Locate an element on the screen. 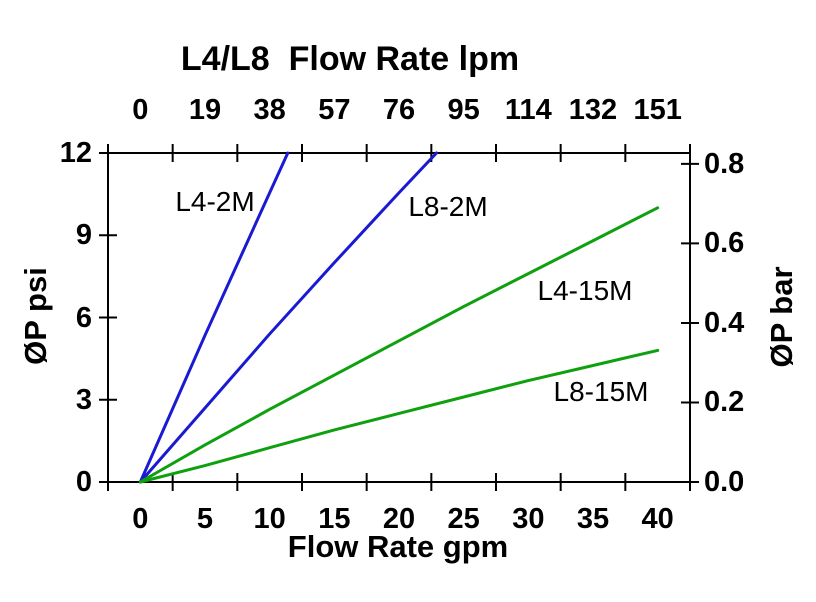  left-axis-tick-label: 12 is located at coordinates (75, 153).